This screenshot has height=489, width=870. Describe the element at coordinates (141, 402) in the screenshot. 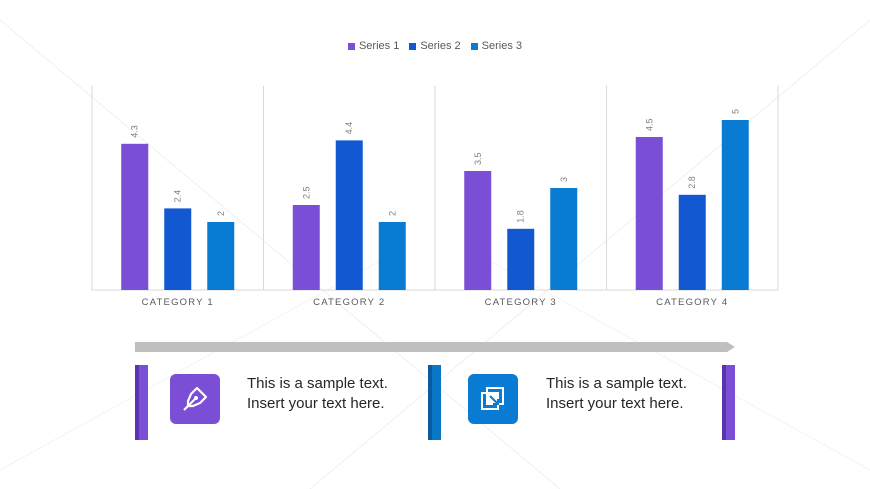

I see `accent-bar-left` at that location.